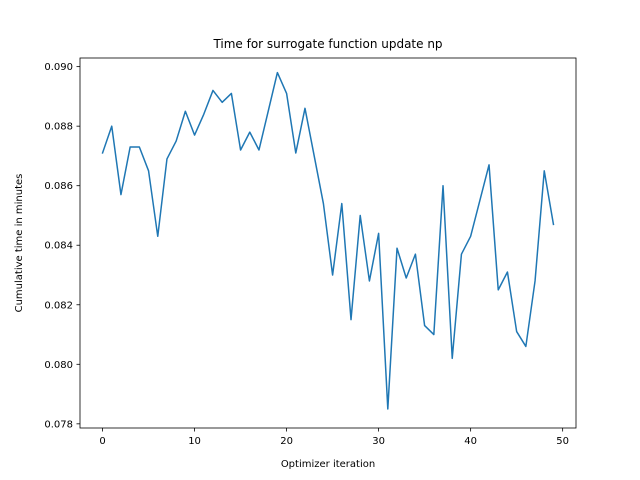  I want to click on y-tick-label: 0.078, so click(58, 424).